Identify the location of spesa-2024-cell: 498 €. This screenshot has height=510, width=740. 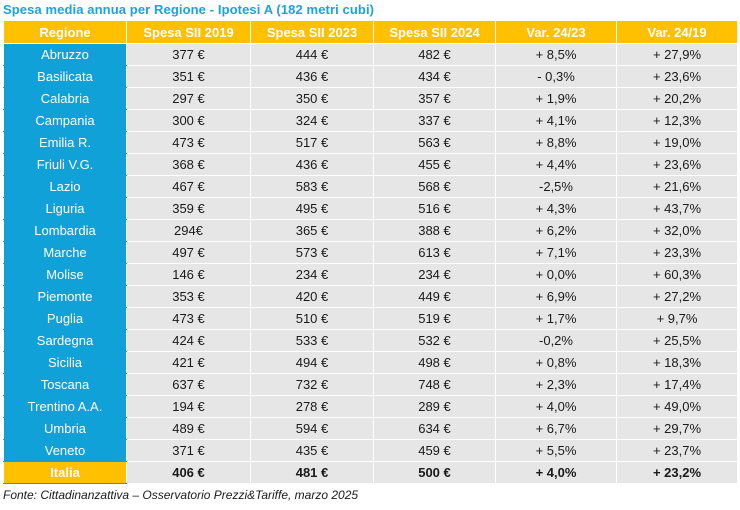
(434, 362).